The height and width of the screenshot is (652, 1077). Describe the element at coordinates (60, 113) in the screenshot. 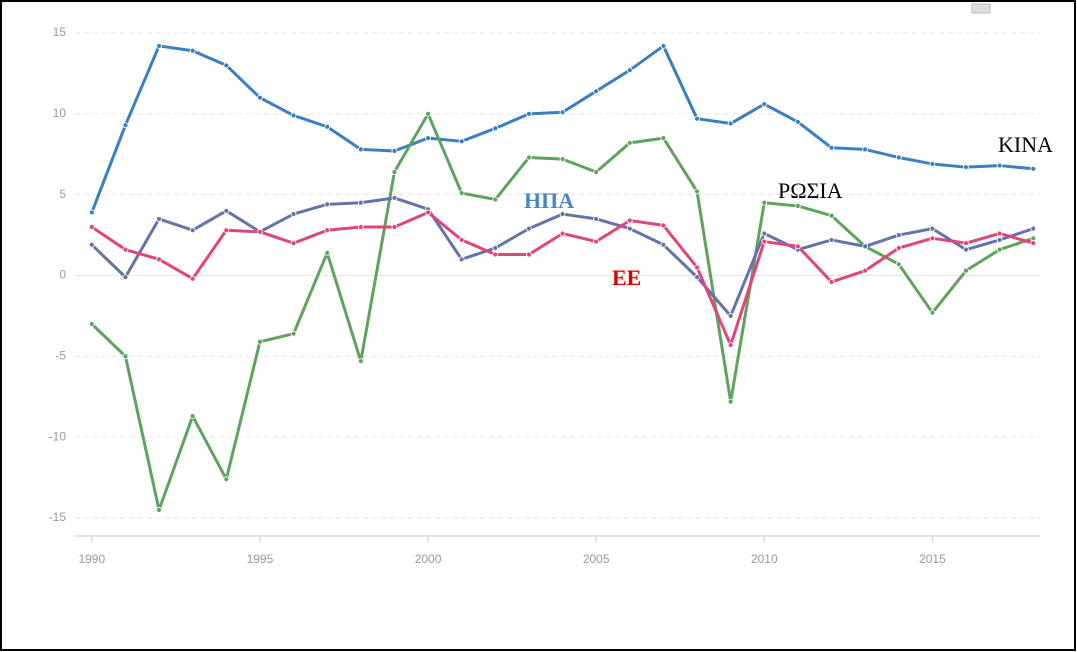

I see `y-tick-label: 10` at that location.